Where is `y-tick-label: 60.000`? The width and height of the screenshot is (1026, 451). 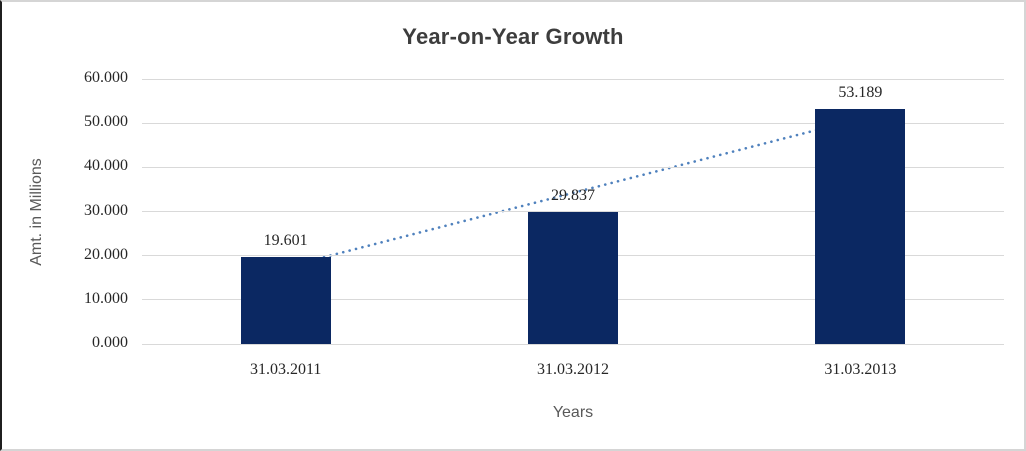
y-tick-label: 60.000 is located at coordinates (106, 77).